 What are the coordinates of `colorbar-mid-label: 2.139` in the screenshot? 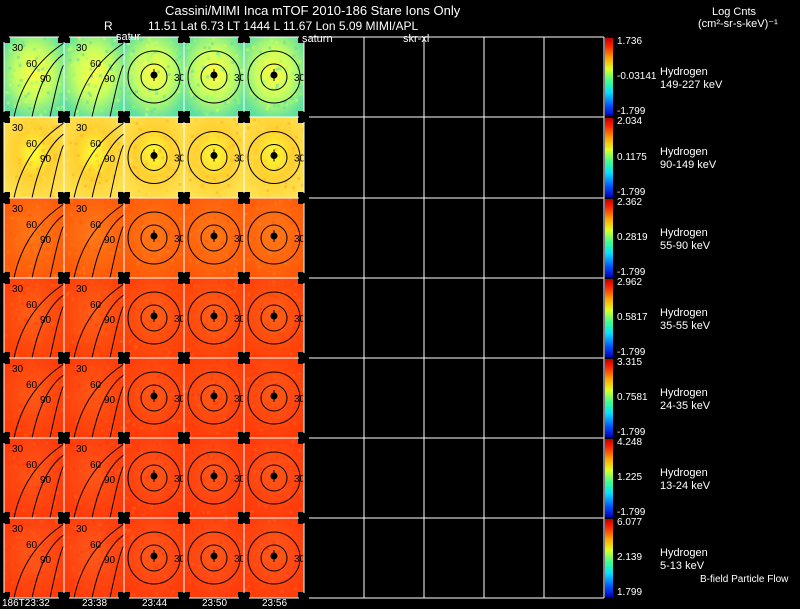 It's located at (629, 558).